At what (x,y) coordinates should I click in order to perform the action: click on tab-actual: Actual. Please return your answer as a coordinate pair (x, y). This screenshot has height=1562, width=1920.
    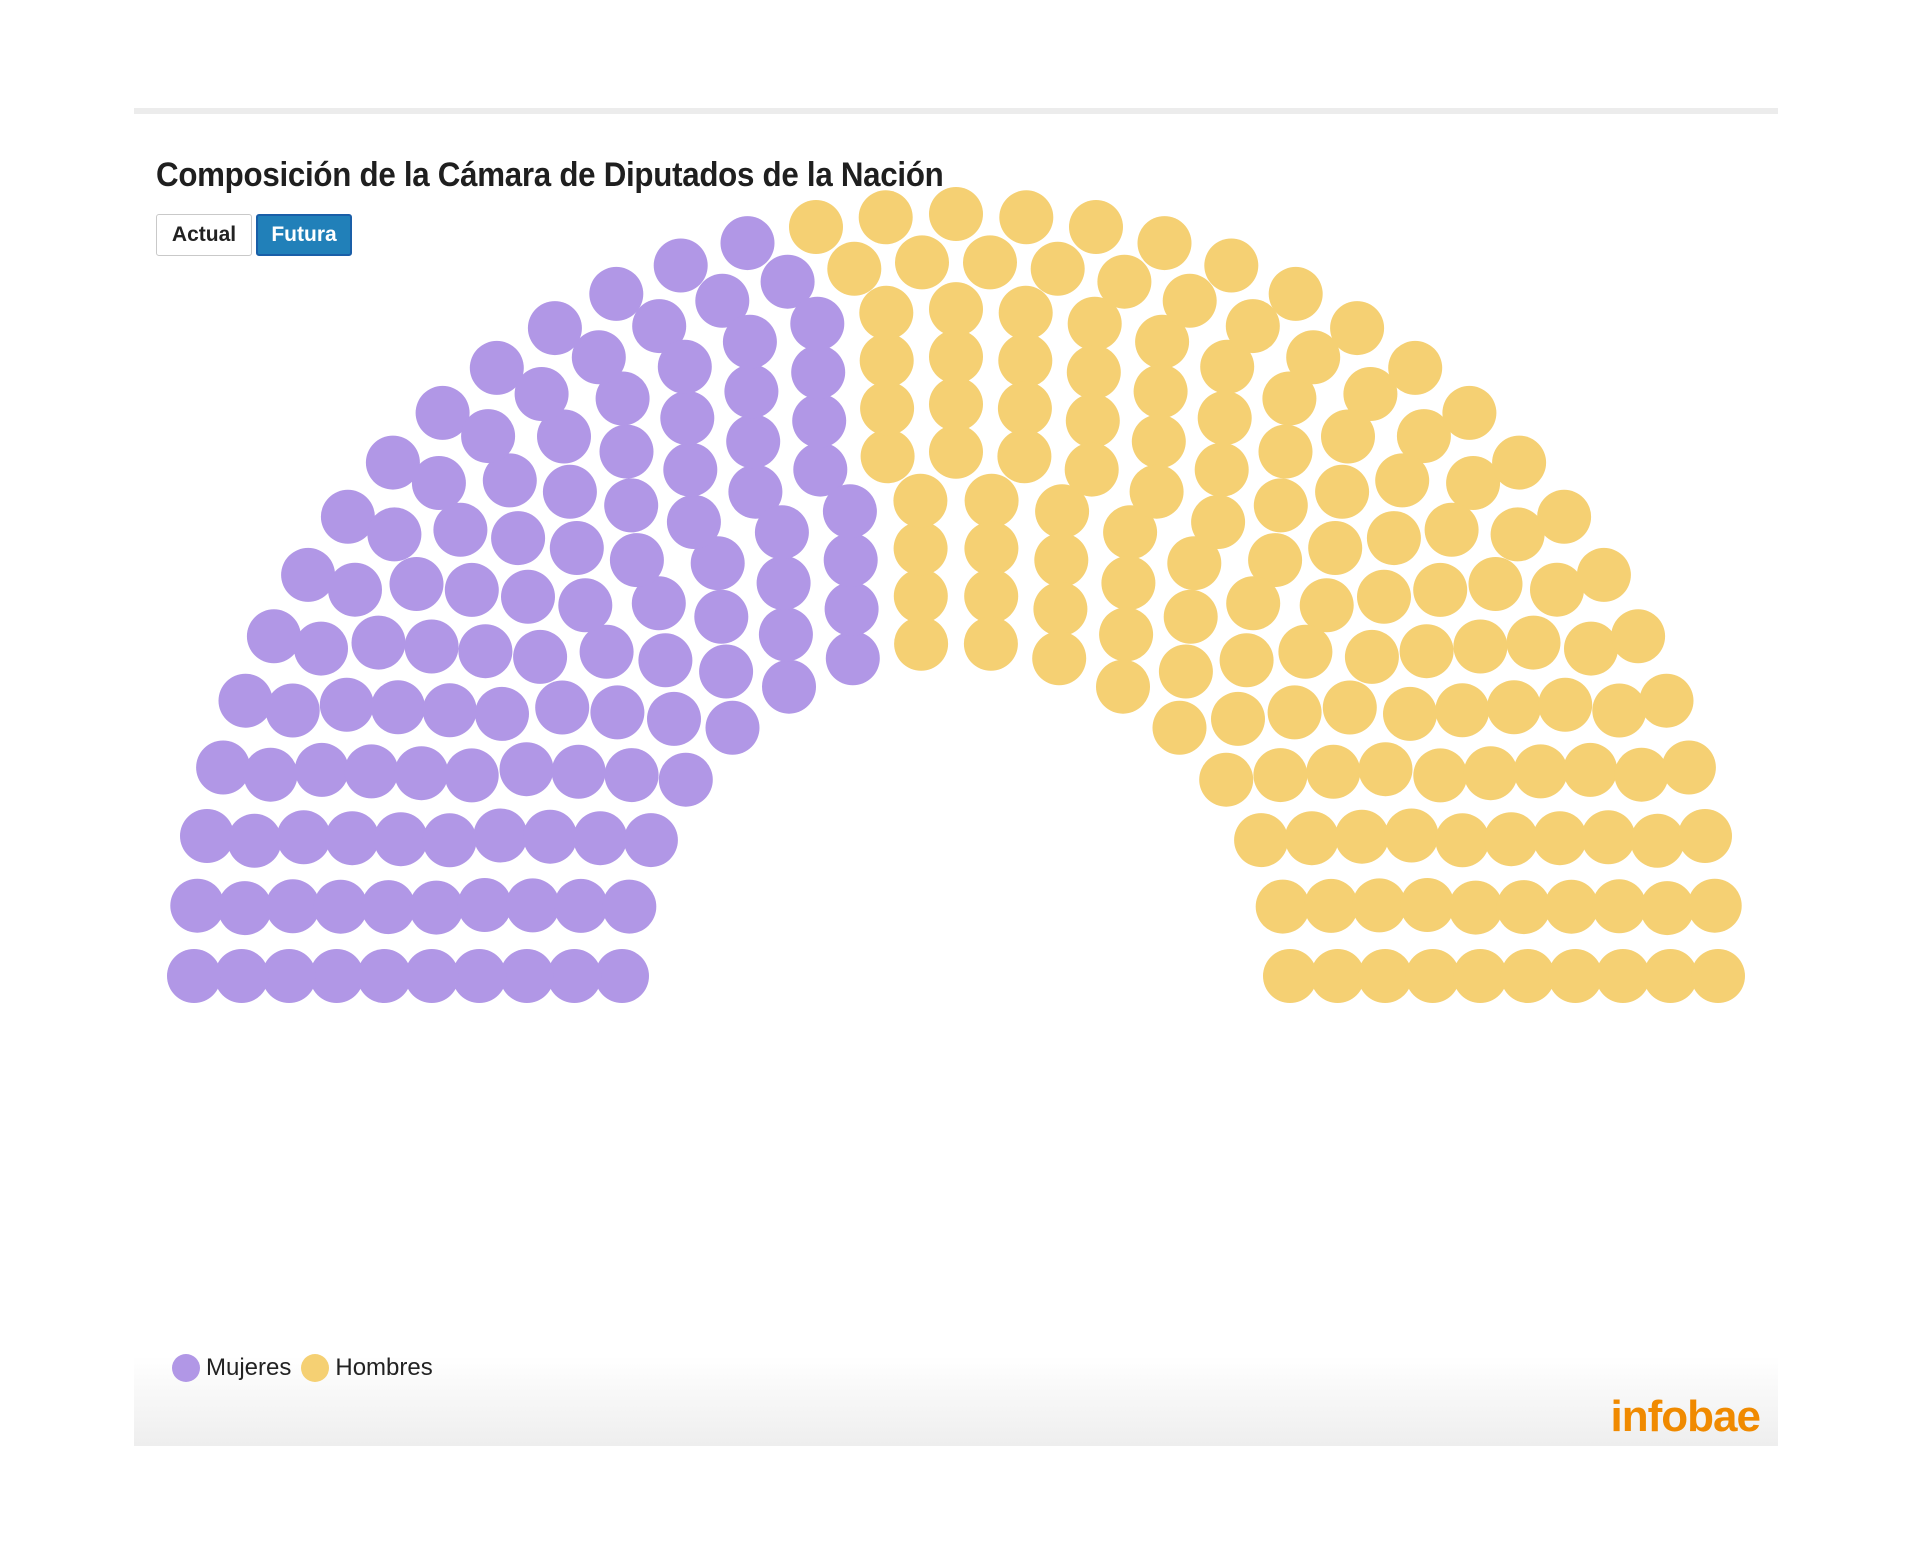
    Looking at the image, I should click on (204, 235).